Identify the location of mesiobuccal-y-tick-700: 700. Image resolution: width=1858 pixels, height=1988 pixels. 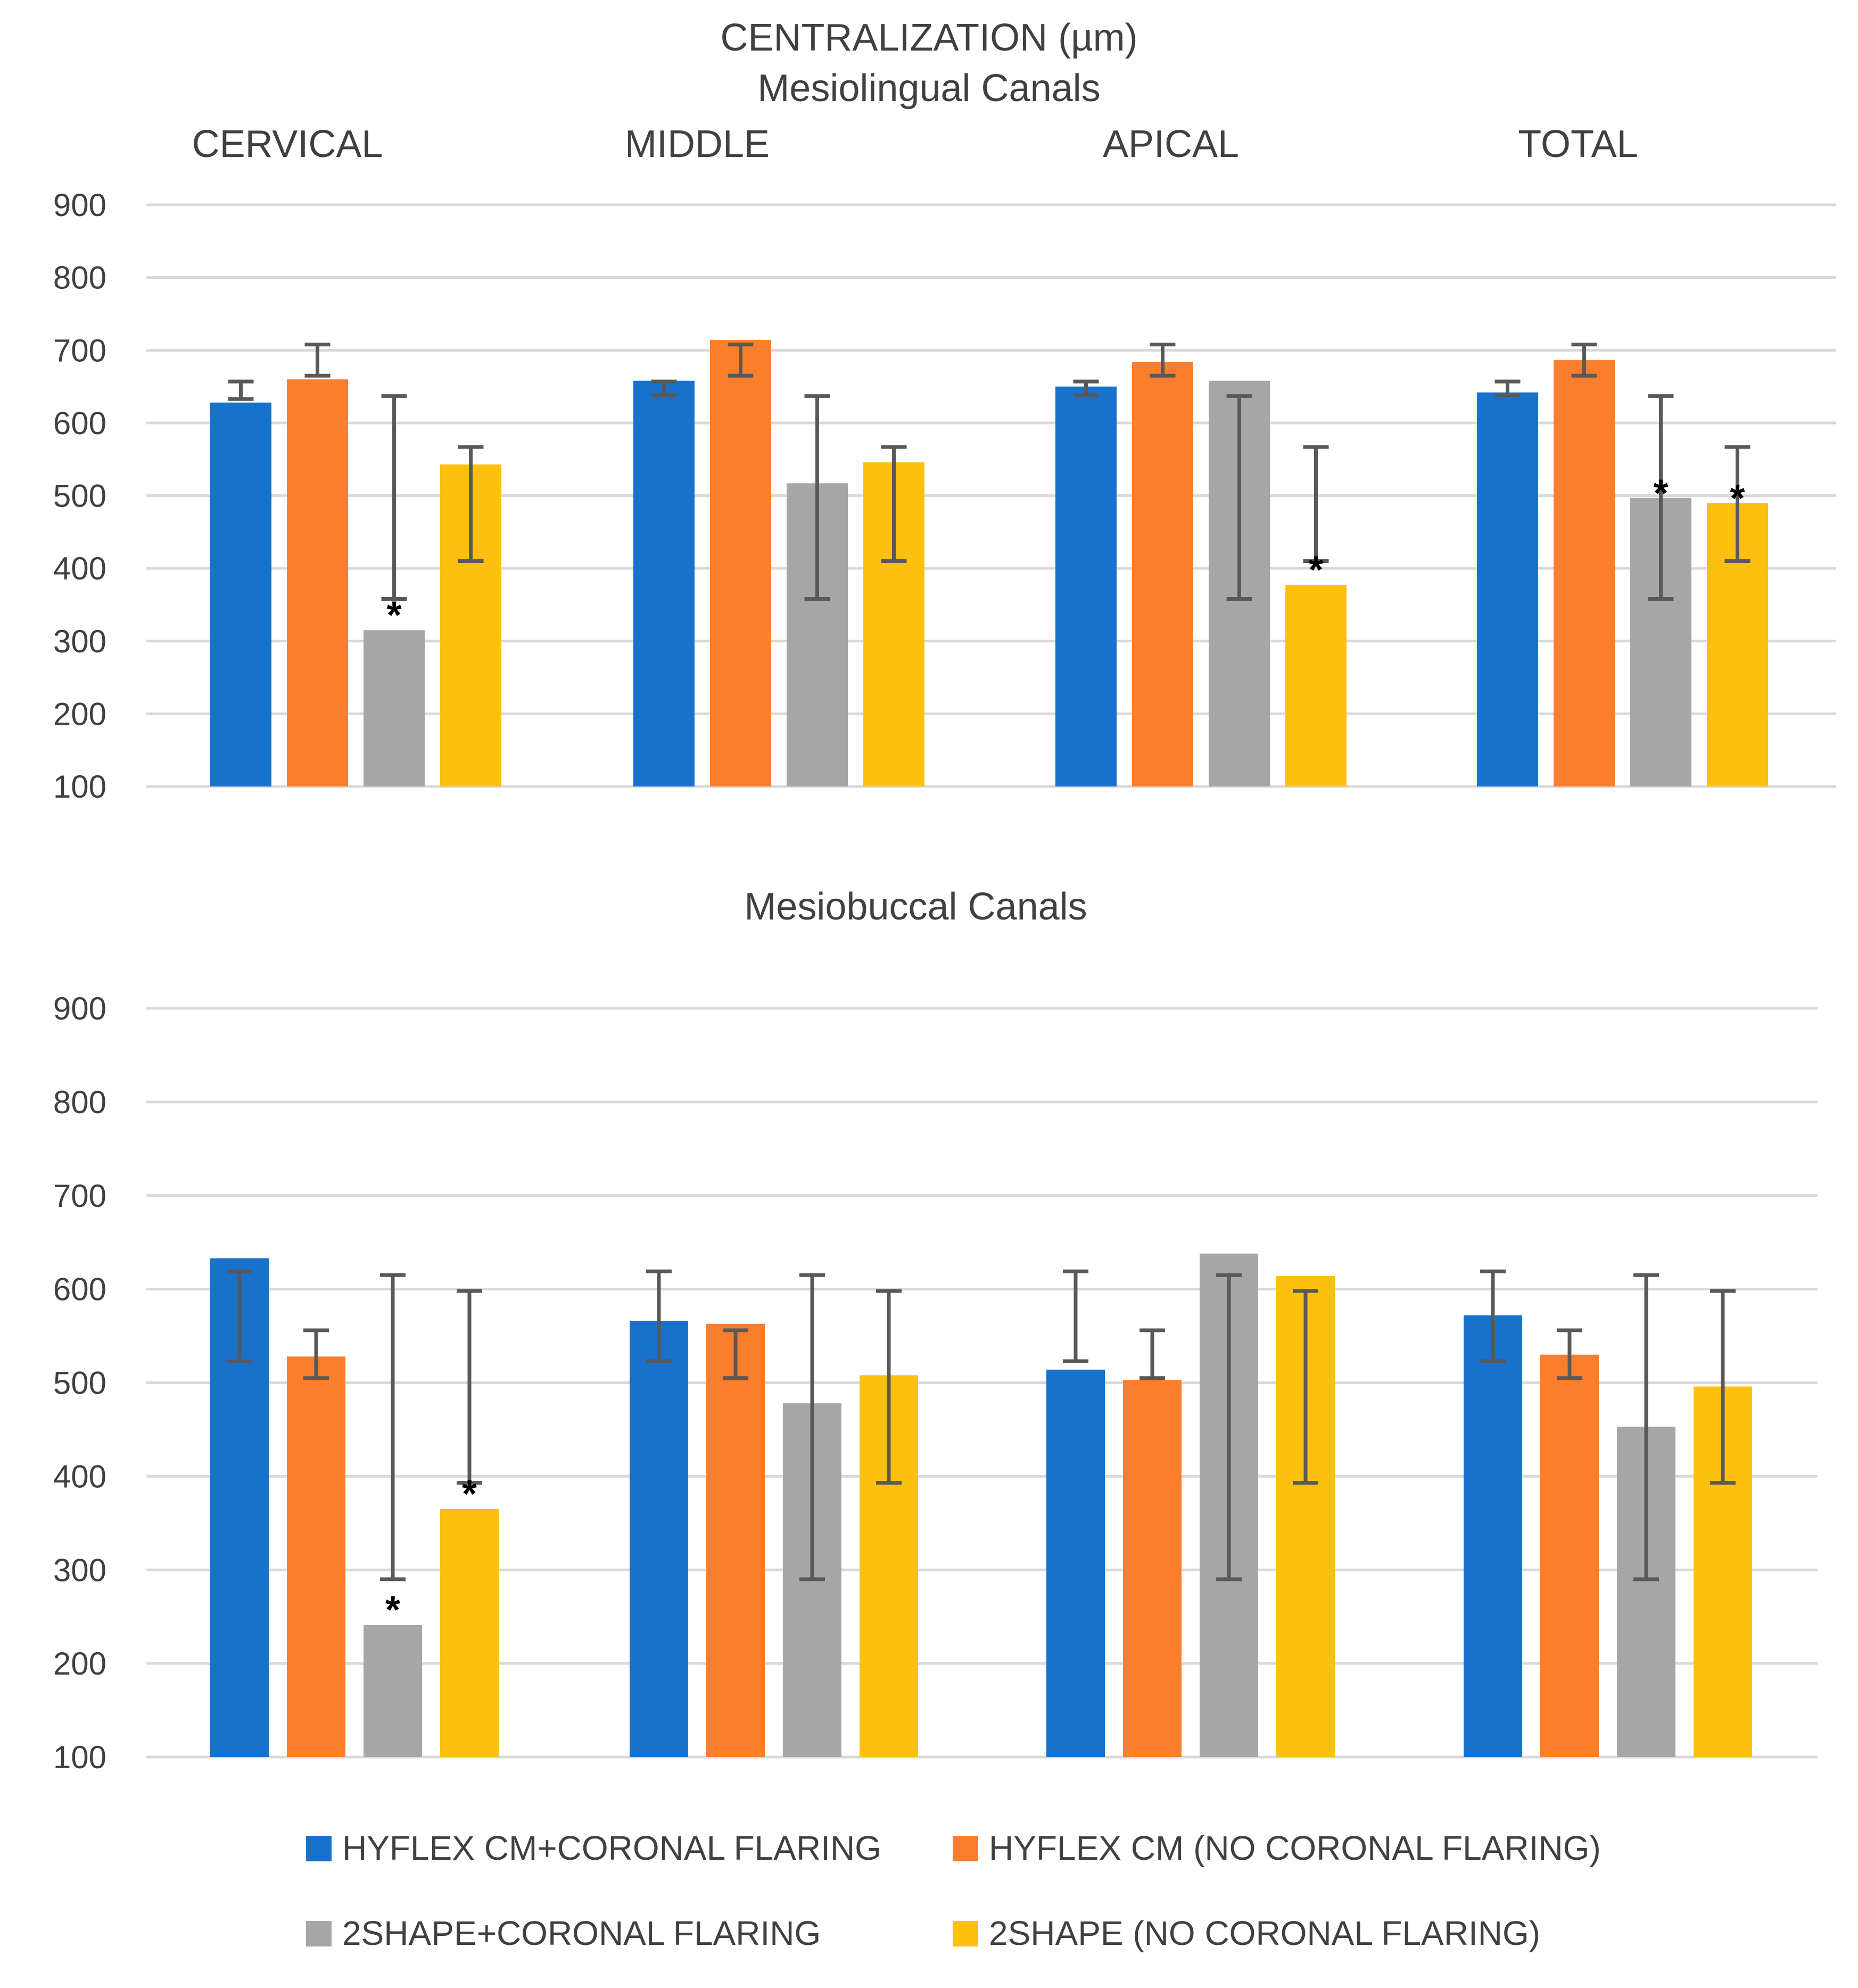
(80, 1196).